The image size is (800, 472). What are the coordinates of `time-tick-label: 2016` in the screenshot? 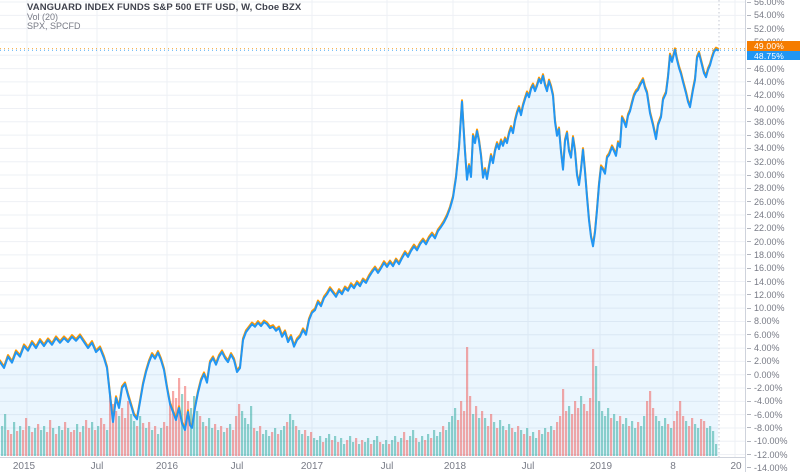 It's located at (167, 466).